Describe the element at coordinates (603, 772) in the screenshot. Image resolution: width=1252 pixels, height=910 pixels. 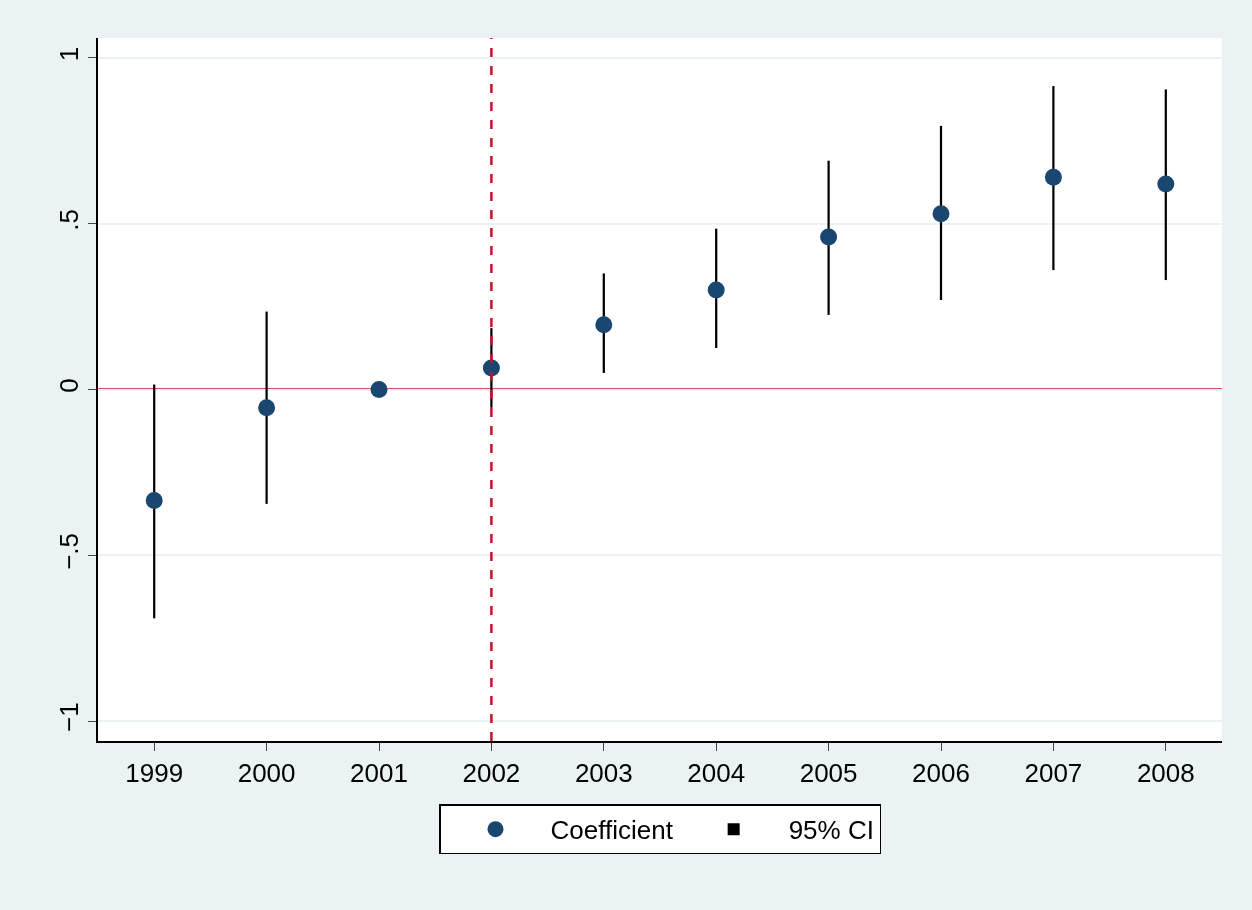
I see `x-tick-label: 2003` at that location.